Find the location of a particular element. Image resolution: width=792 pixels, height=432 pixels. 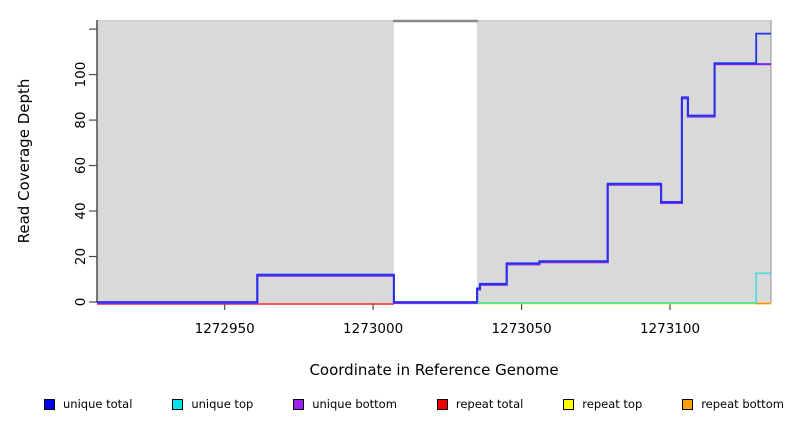

legend-item-repeat-bottom: repeat bottom is located at coordinates (733, 404).